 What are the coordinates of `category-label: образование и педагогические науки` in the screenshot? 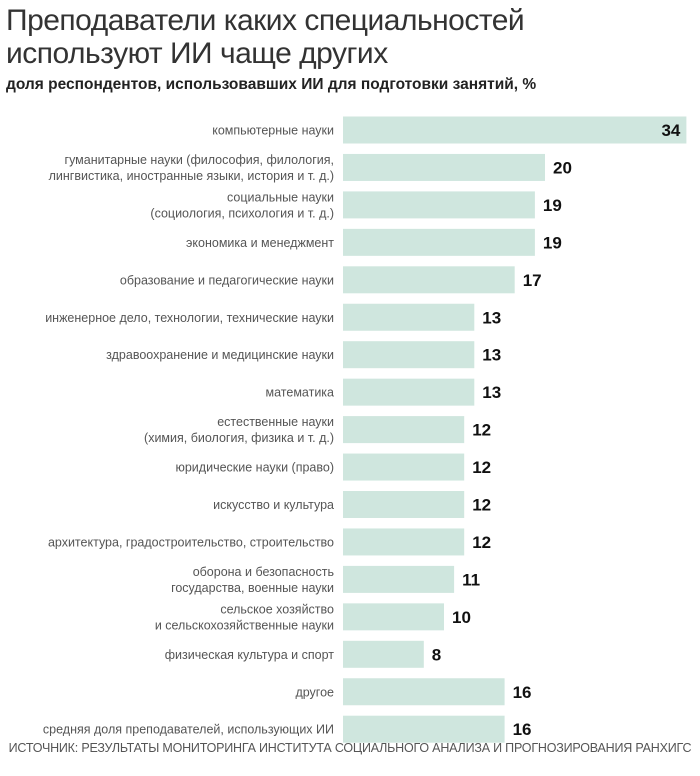 It's located at (227, 280).